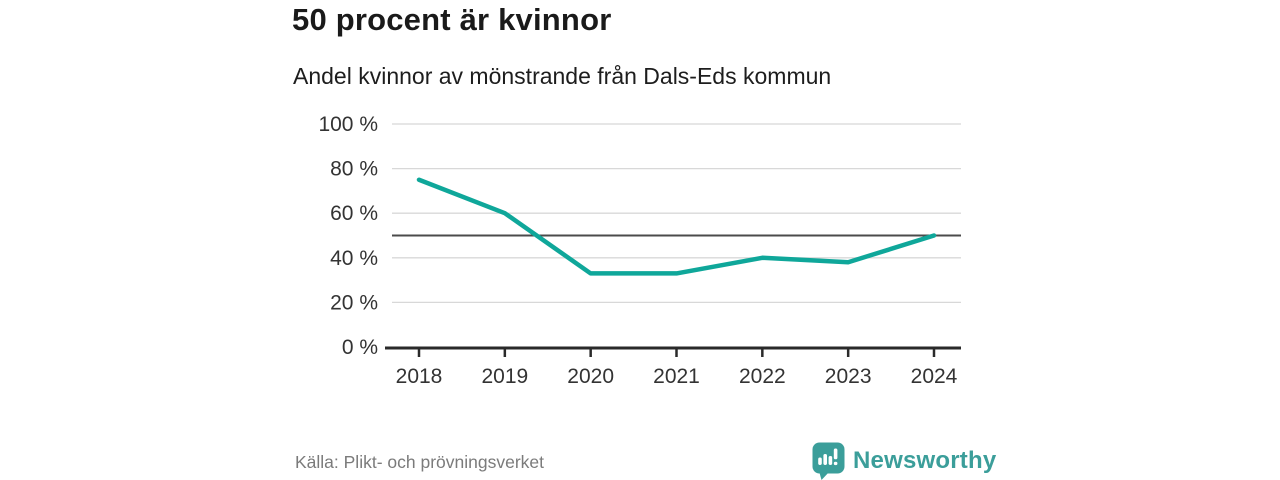  Describe the element at coordinates (934, 376) in the screenshot. I see `x-tick-label: 2024` at that location.